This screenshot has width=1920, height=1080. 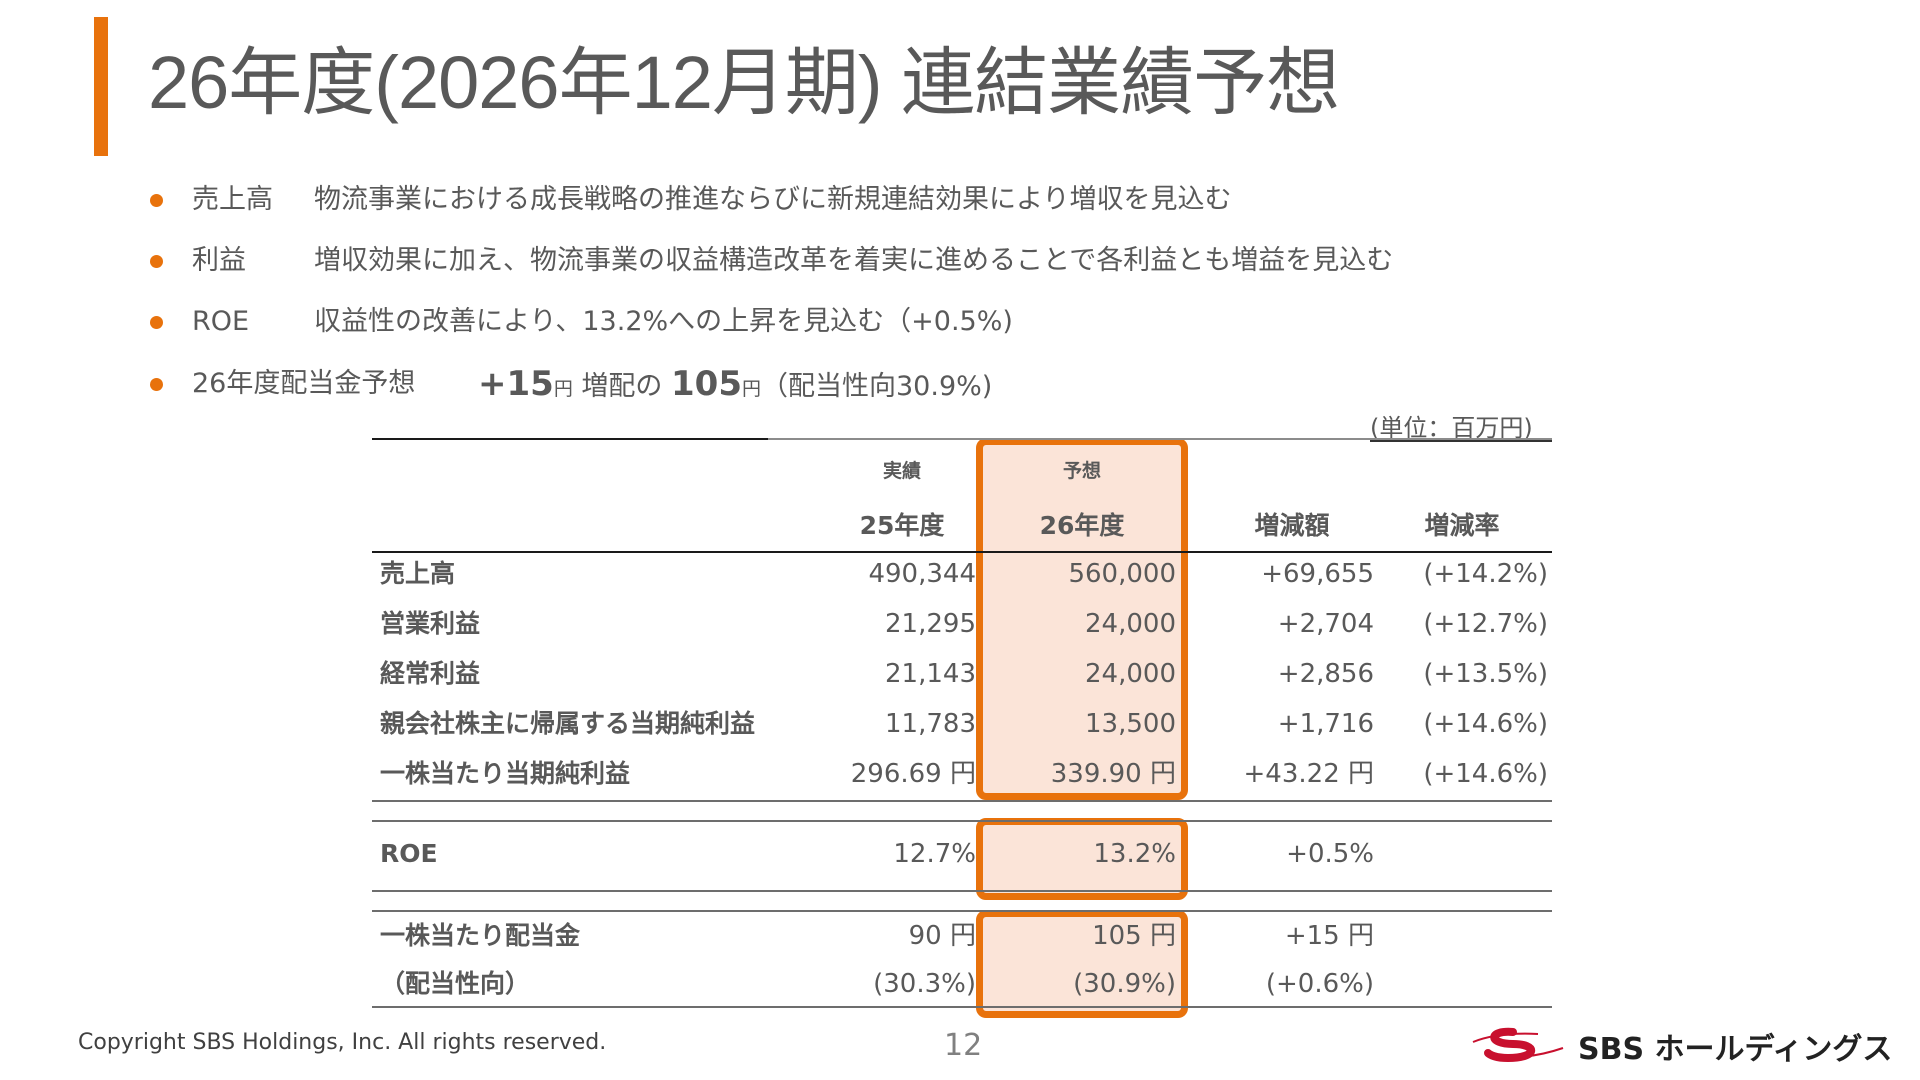 What do you see at coordinates (1735, 1049) in the screenshot?
I see `logo-text: SBS ホールディングス` at bounding box center [1735, 1049].